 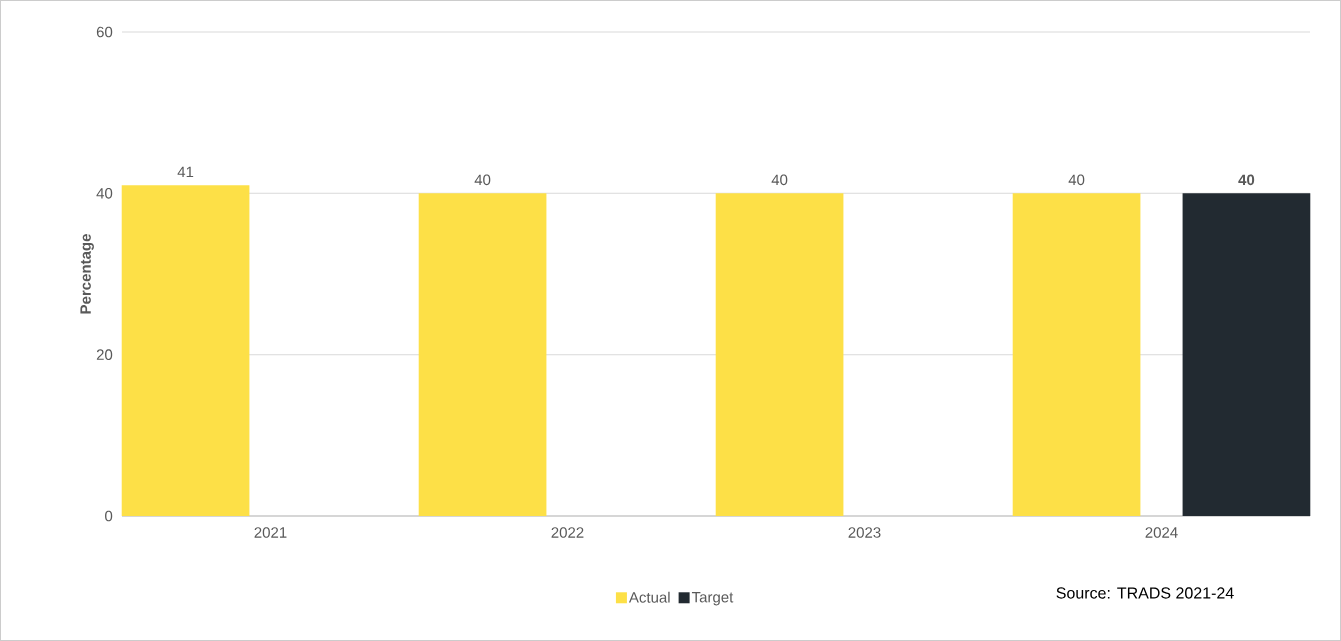 I want to click on data-label: 41, so click(x=185, y=172).